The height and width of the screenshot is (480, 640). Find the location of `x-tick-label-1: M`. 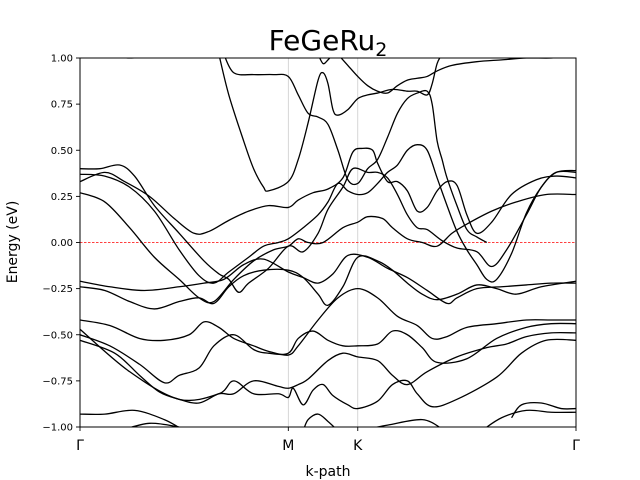

x-tick-label-1: M is located at coordinates (288, 446).